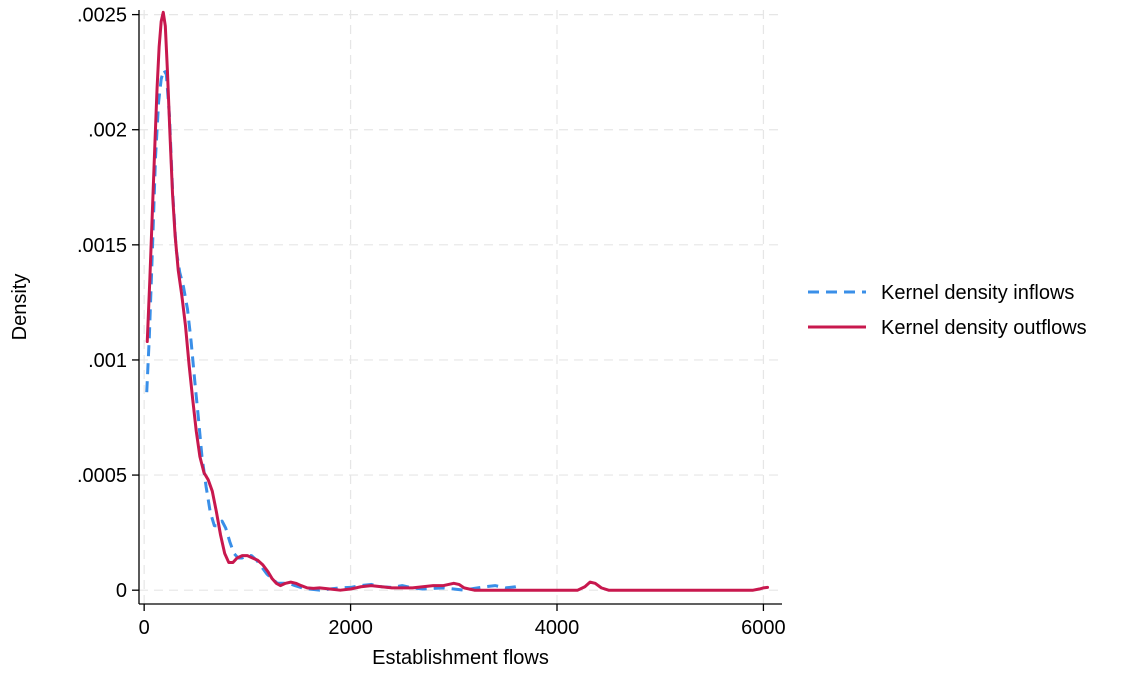  I want to click on x-tick-label: 6000, so click(763, 628).